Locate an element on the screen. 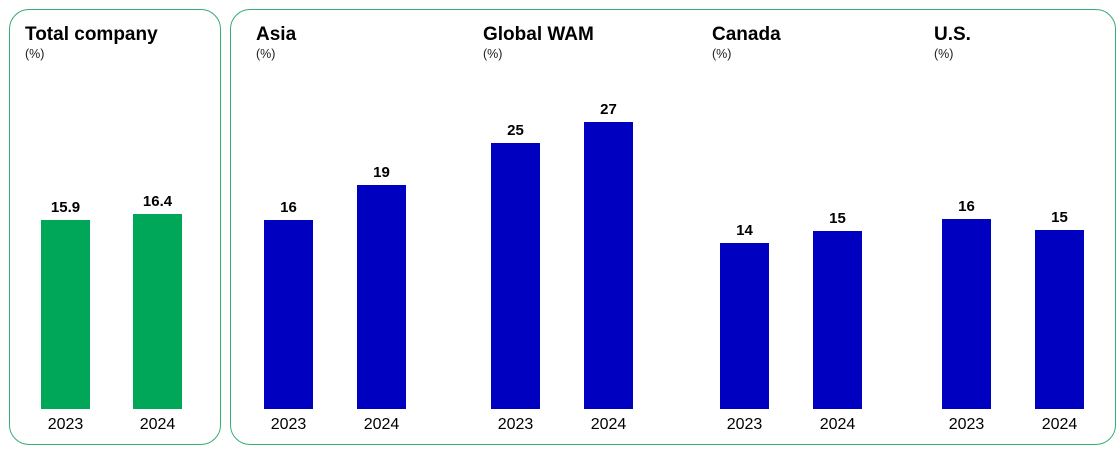 The height and width of the screenshot is (452, 1118). group-global-wam: Global WAM (%) 25 2023 27 2024 is located at coordinates (558, 227).